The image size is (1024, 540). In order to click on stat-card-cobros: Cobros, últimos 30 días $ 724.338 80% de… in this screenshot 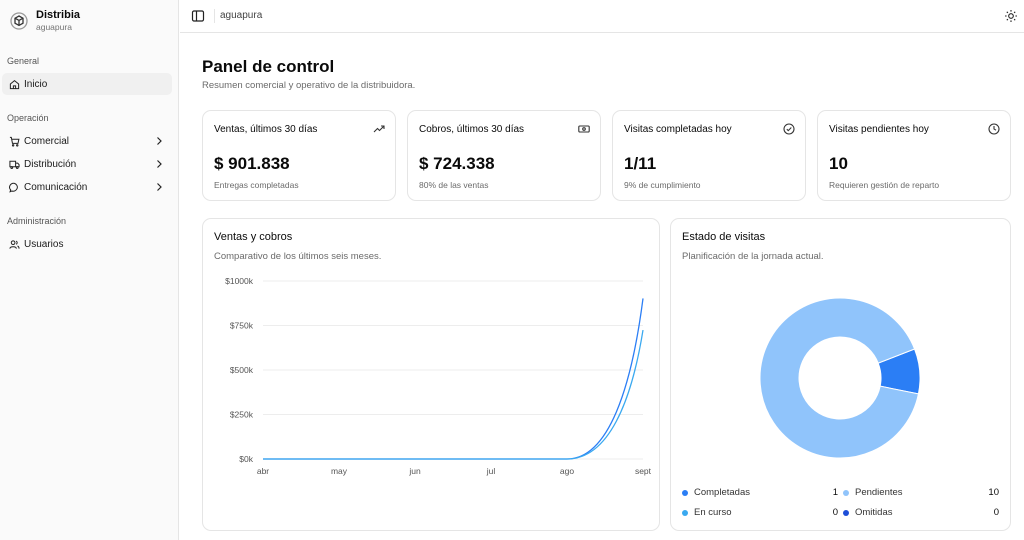, I will do `click(504, 155)`.